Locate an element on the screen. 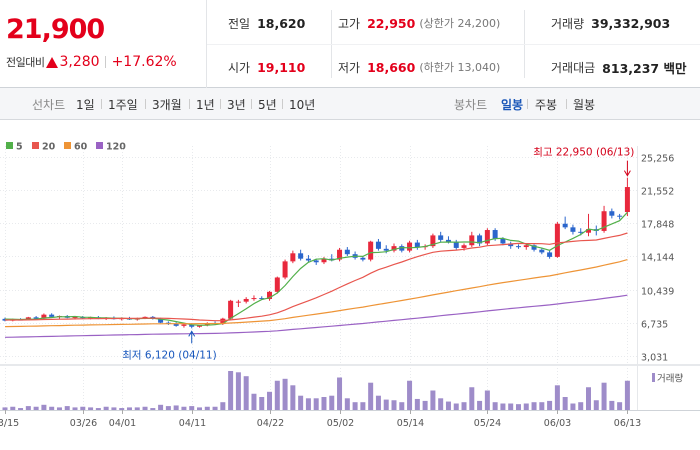 The image size is (700, 450). up-triangle-icon is located at coordinates (52, 62).